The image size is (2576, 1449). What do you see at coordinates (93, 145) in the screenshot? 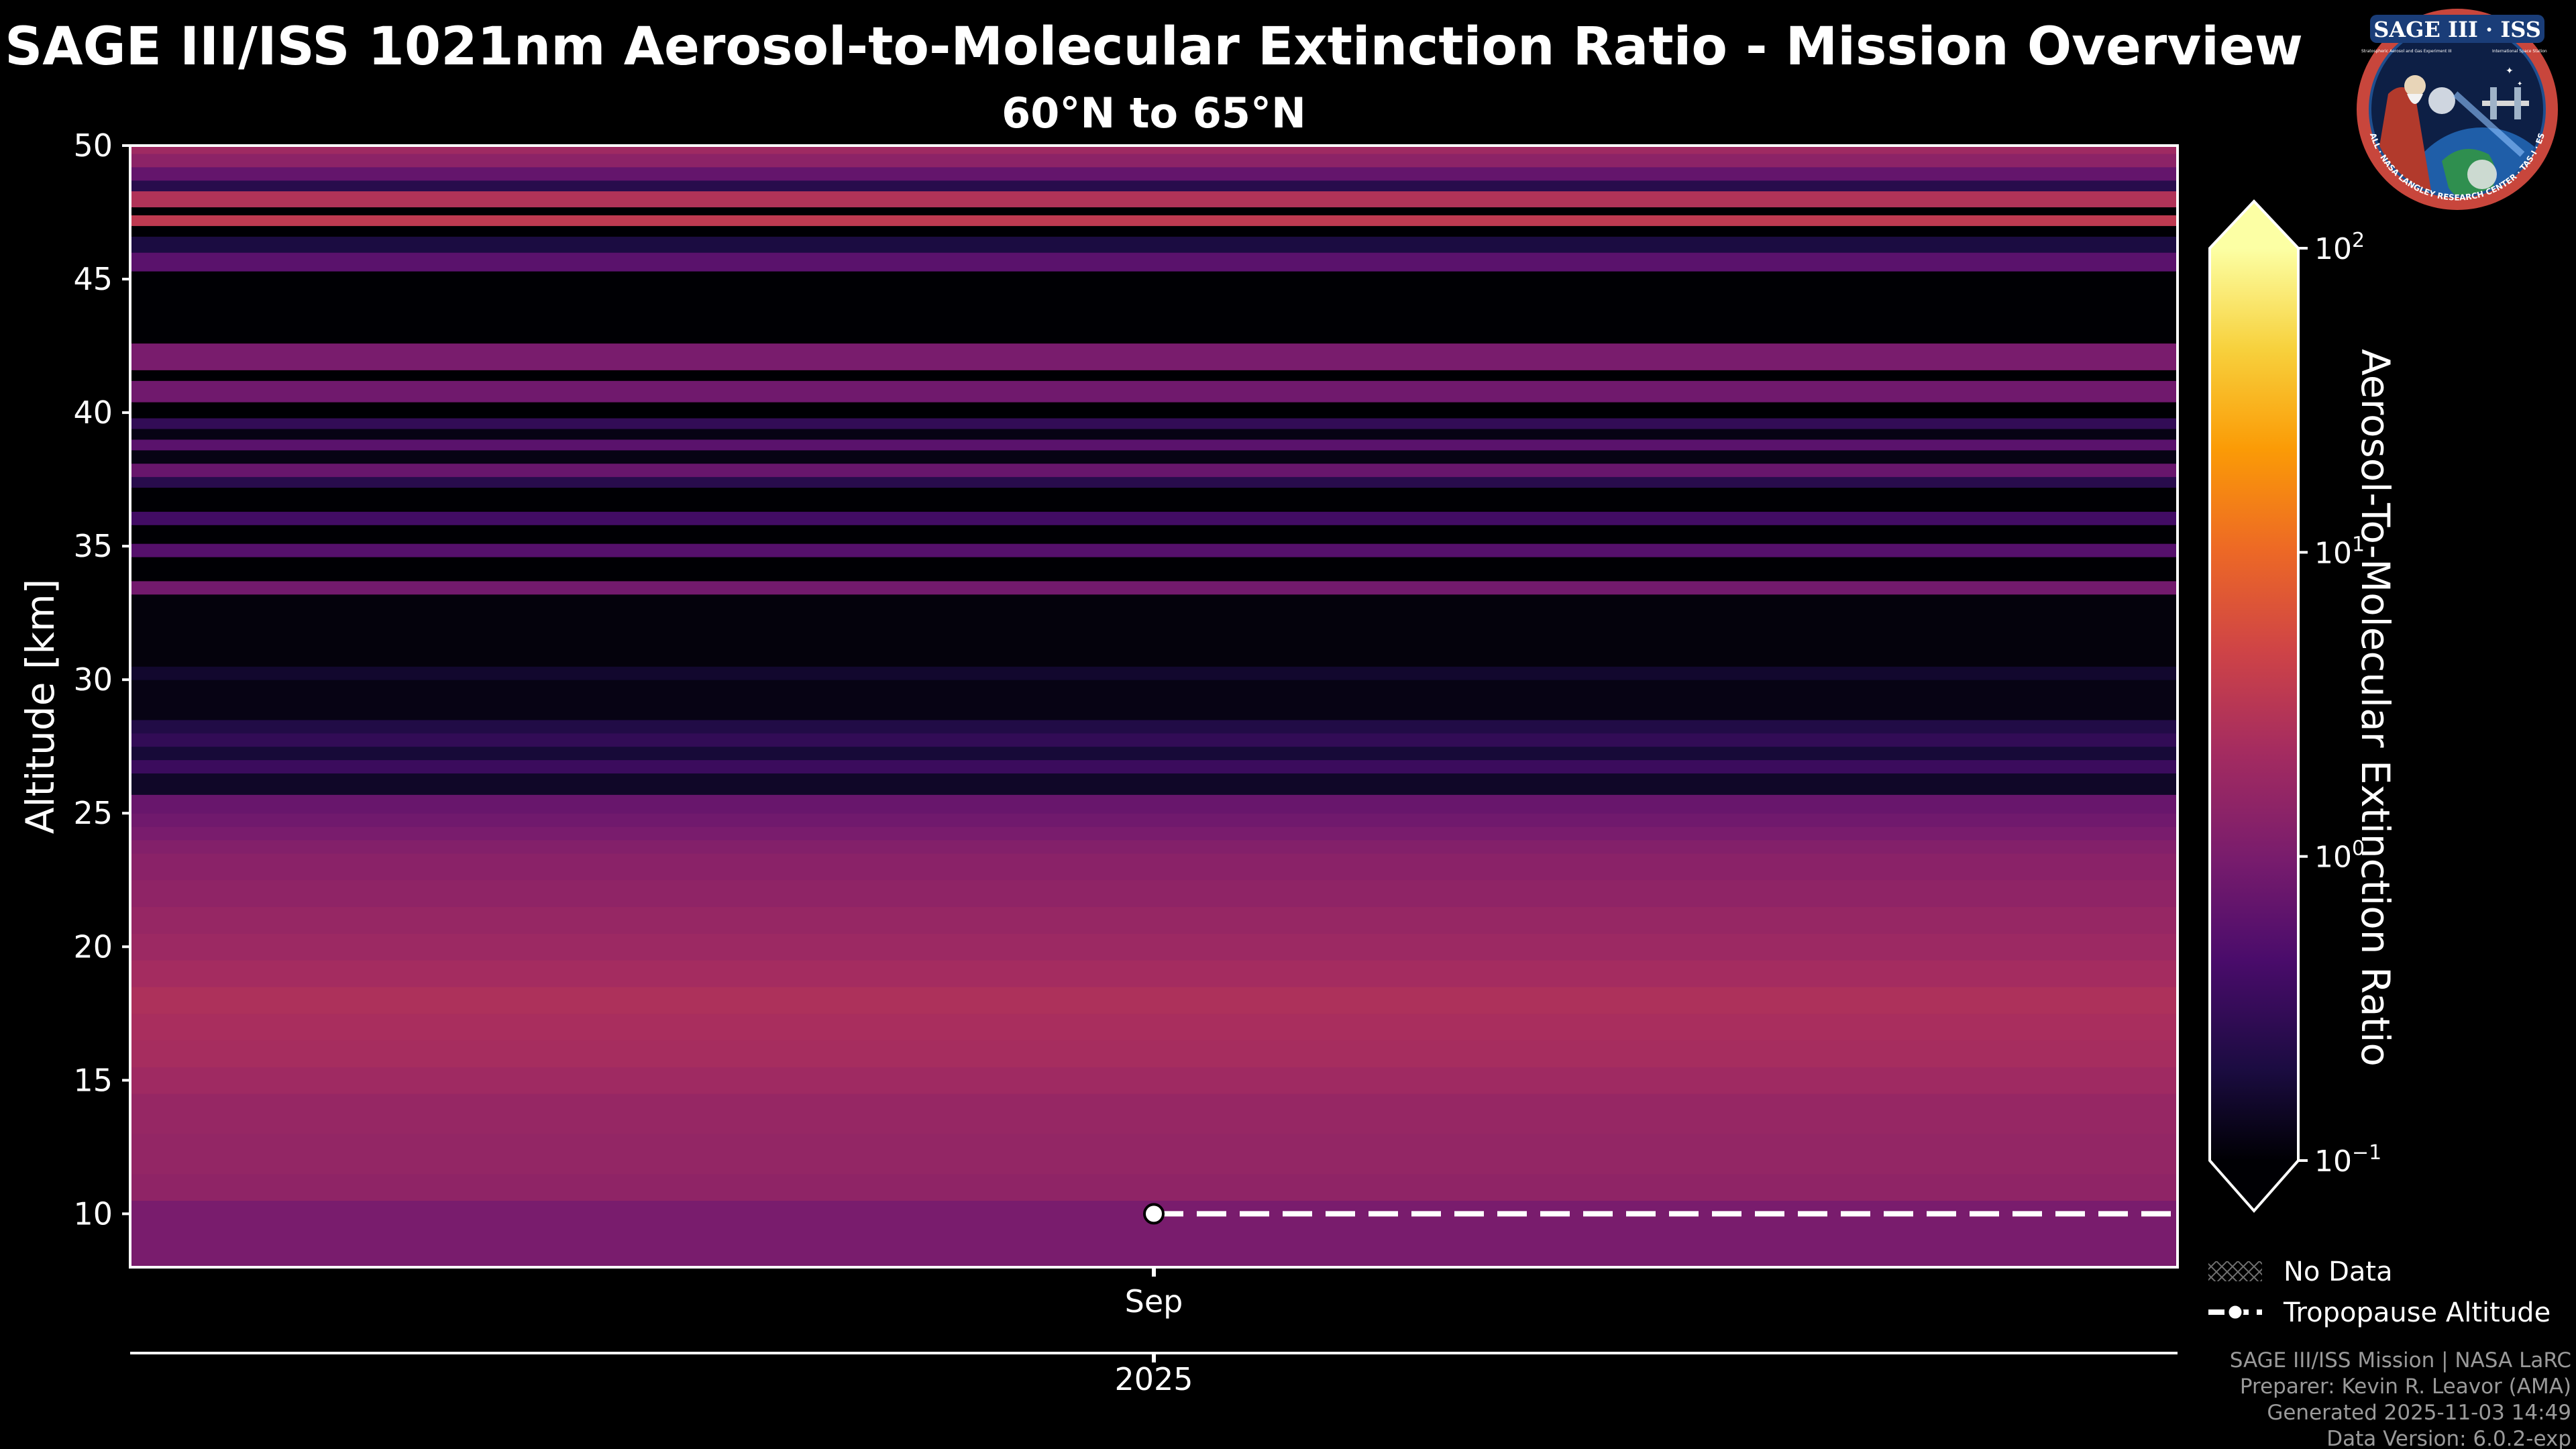
I see `y-tick-label-50: 50` at bounding box center [93, 145].